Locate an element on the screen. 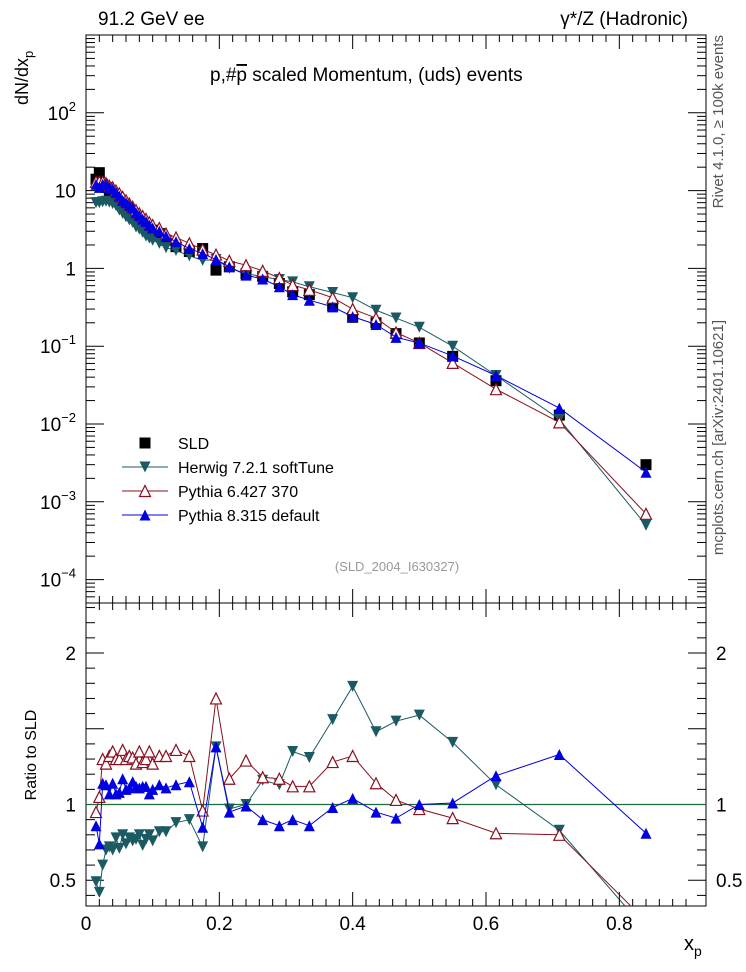 The height and width of the screenshot is (972, 746). main-y-tick-label: 10² is located at coordinates (62, 112).